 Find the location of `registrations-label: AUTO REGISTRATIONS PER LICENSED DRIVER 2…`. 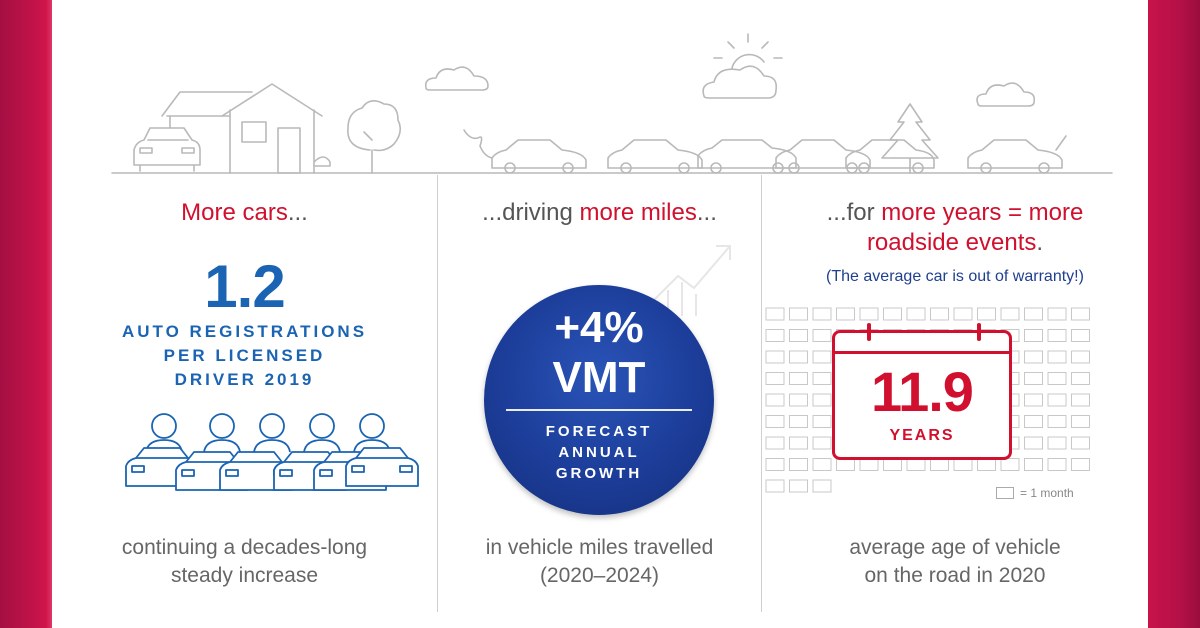

registrations-label: AUTO REGISTRATIONS PER LICENSED DRIVER 2… is located at coordinates (244, 355).